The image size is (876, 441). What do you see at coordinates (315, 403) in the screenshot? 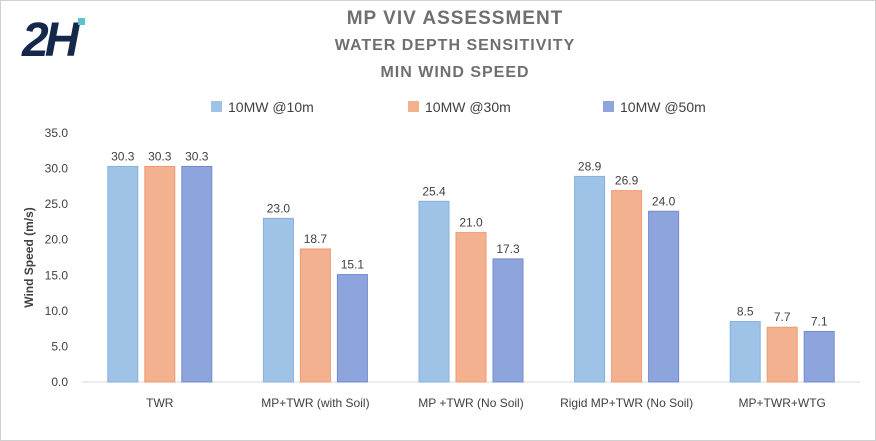
I see `x-category-label: MP+TWR (with Soil)` at bounding box center [315, 403].